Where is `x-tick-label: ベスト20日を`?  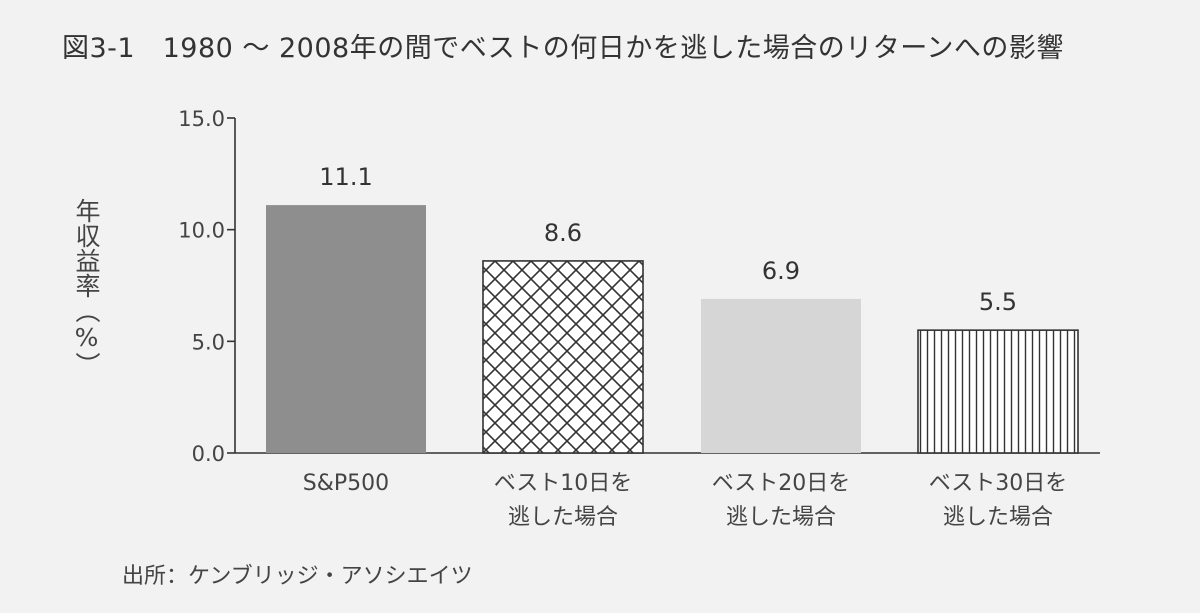
x-tick-label: ベスト20日を is located at coordinates (781, 483).